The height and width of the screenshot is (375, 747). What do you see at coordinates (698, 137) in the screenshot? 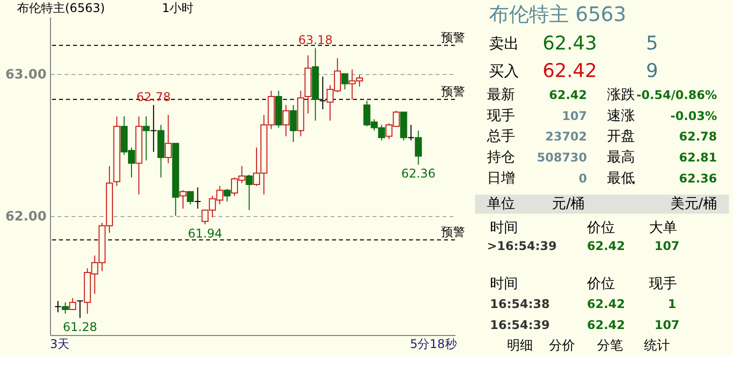
I see `text: 62.78` at bounding box center [698, 137].